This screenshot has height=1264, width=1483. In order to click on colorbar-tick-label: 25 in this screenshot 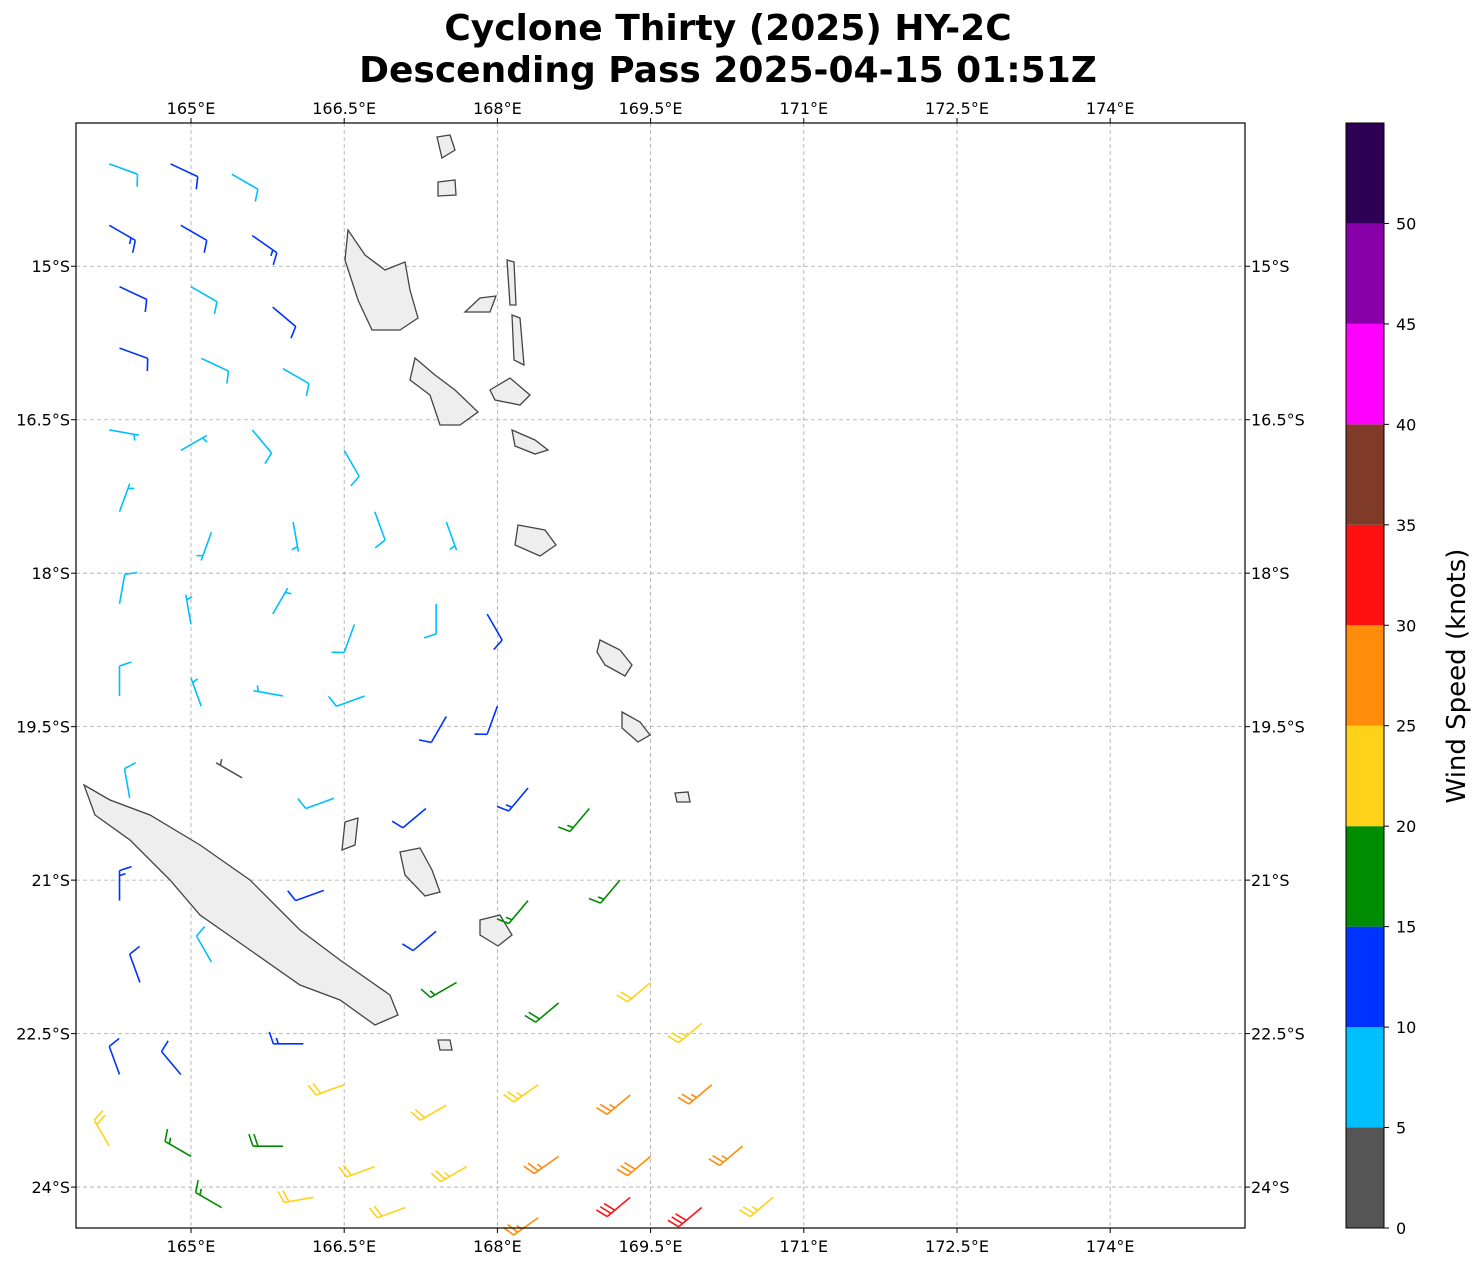, I will do `click(1406, 726)`.